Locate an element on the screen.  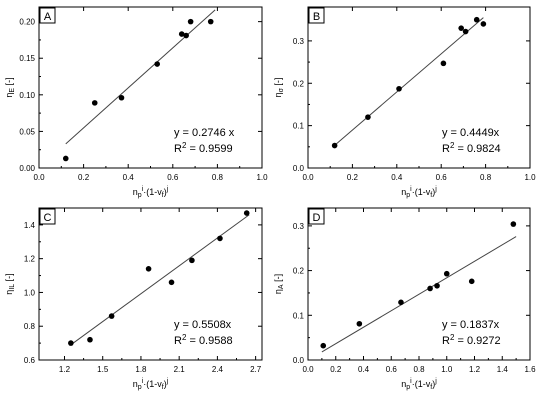
x-tick-label: 2.4 is located at coordinates (218, 369).